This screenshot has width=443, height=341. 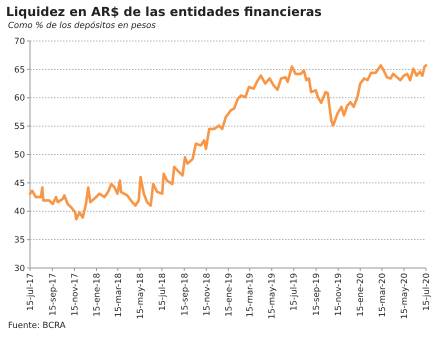 What do you see at coordinates (19, 183) in the screenshot?
I see `y-tick-label: 45` at bounding box center [19, 183].